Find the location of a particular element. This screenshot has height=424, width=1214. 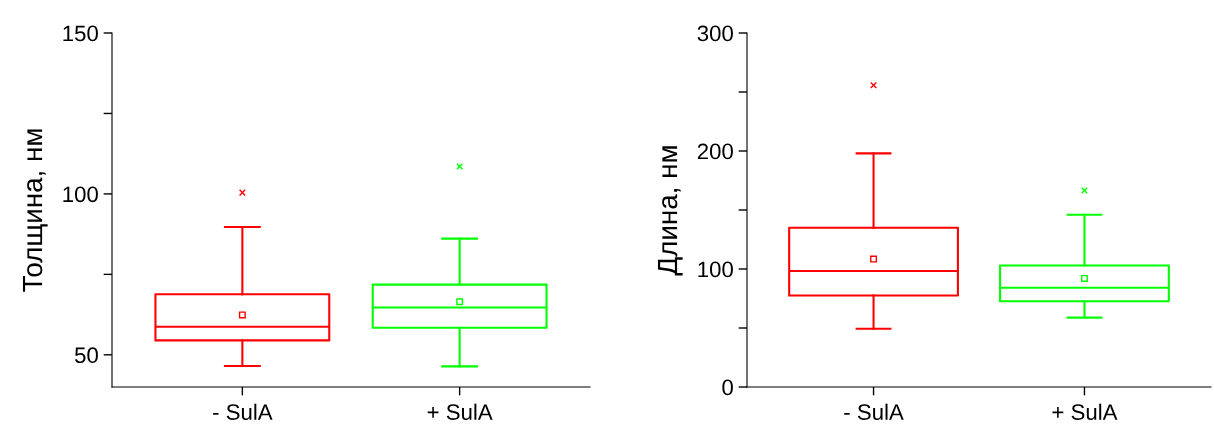

y-axis-title: Длина, нм is located at coordinates (670, 211).